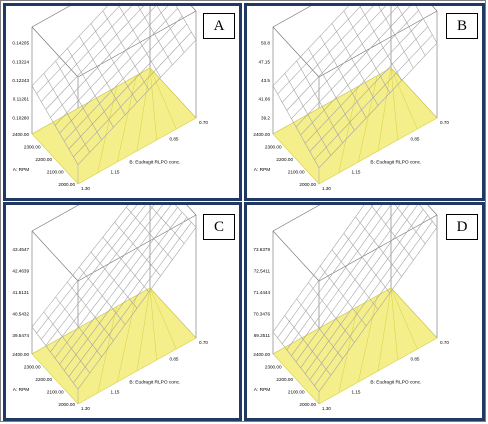 The height and width of the screenshot is (424, 488). Describe the element at coordinates (6, 292) in the screenshot. I see `z-axis-label: % CDR at 8 hours` at that location.